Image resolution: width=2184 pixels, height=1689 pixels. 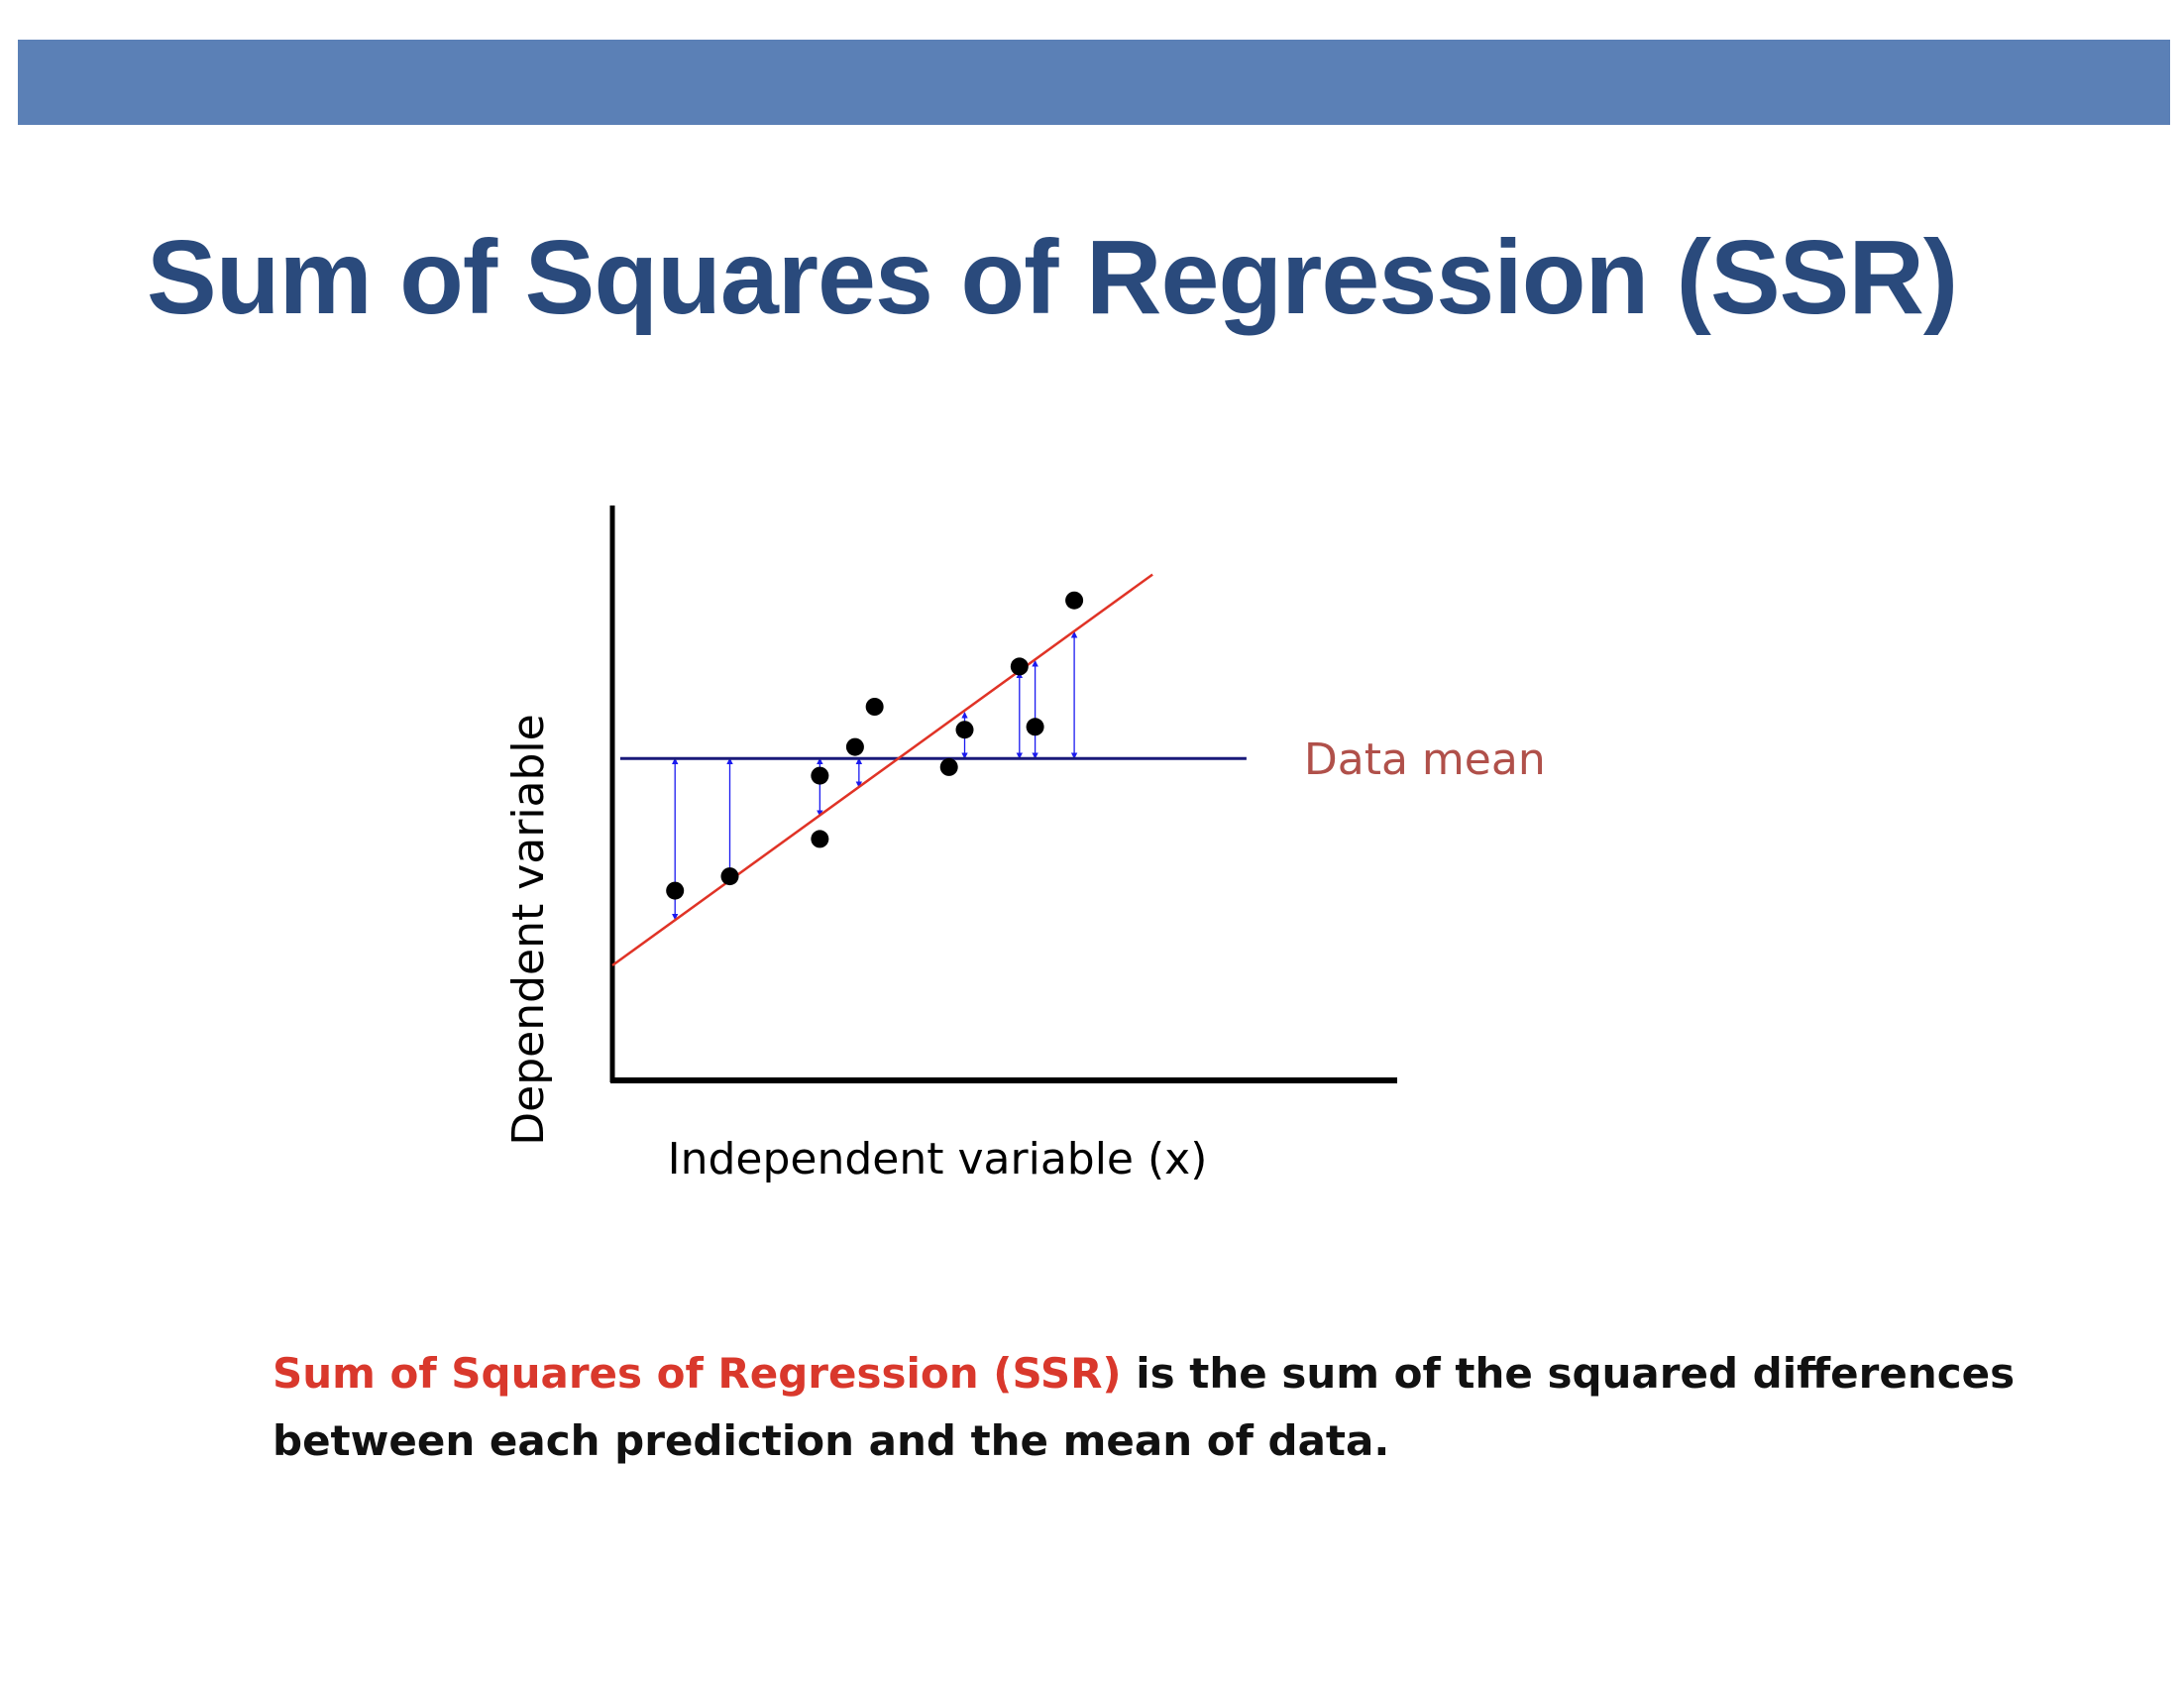 I want to click on regression-line, so click(x=882, y=770).